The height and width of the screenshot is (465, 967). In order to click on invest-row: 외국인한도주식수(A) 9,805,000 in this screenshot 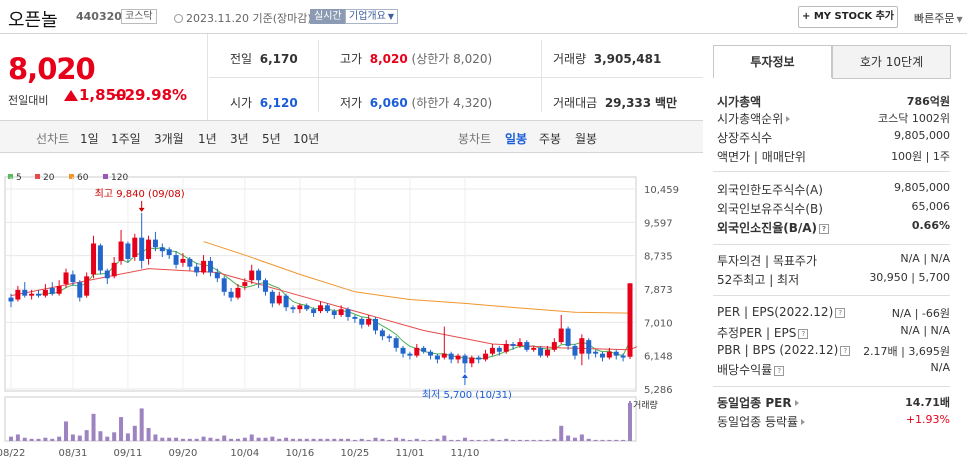, I will do `click(833, 190)`.